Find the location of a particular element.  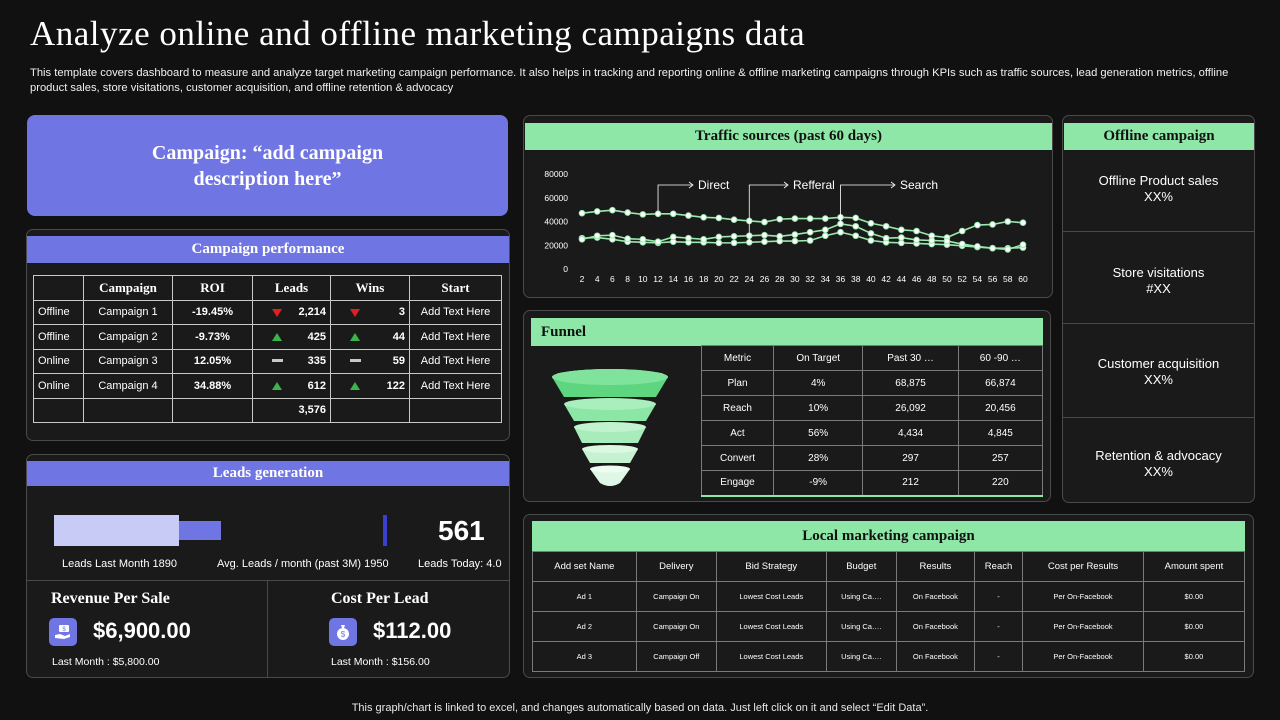

table-cell: On Facebook is located at coordinates (935, 656).